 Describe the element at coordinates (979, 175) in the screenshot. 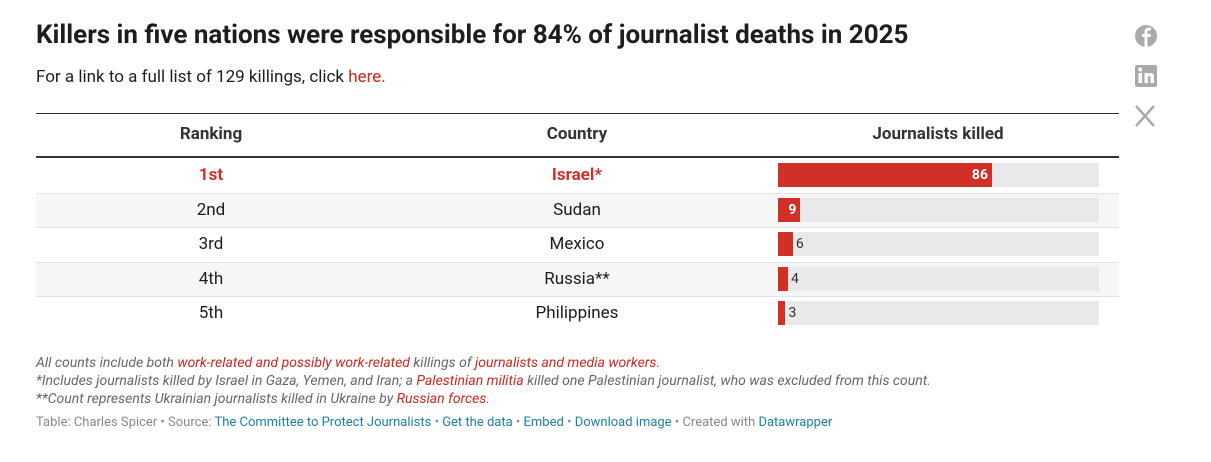

I see `value-label: 86` at that location.